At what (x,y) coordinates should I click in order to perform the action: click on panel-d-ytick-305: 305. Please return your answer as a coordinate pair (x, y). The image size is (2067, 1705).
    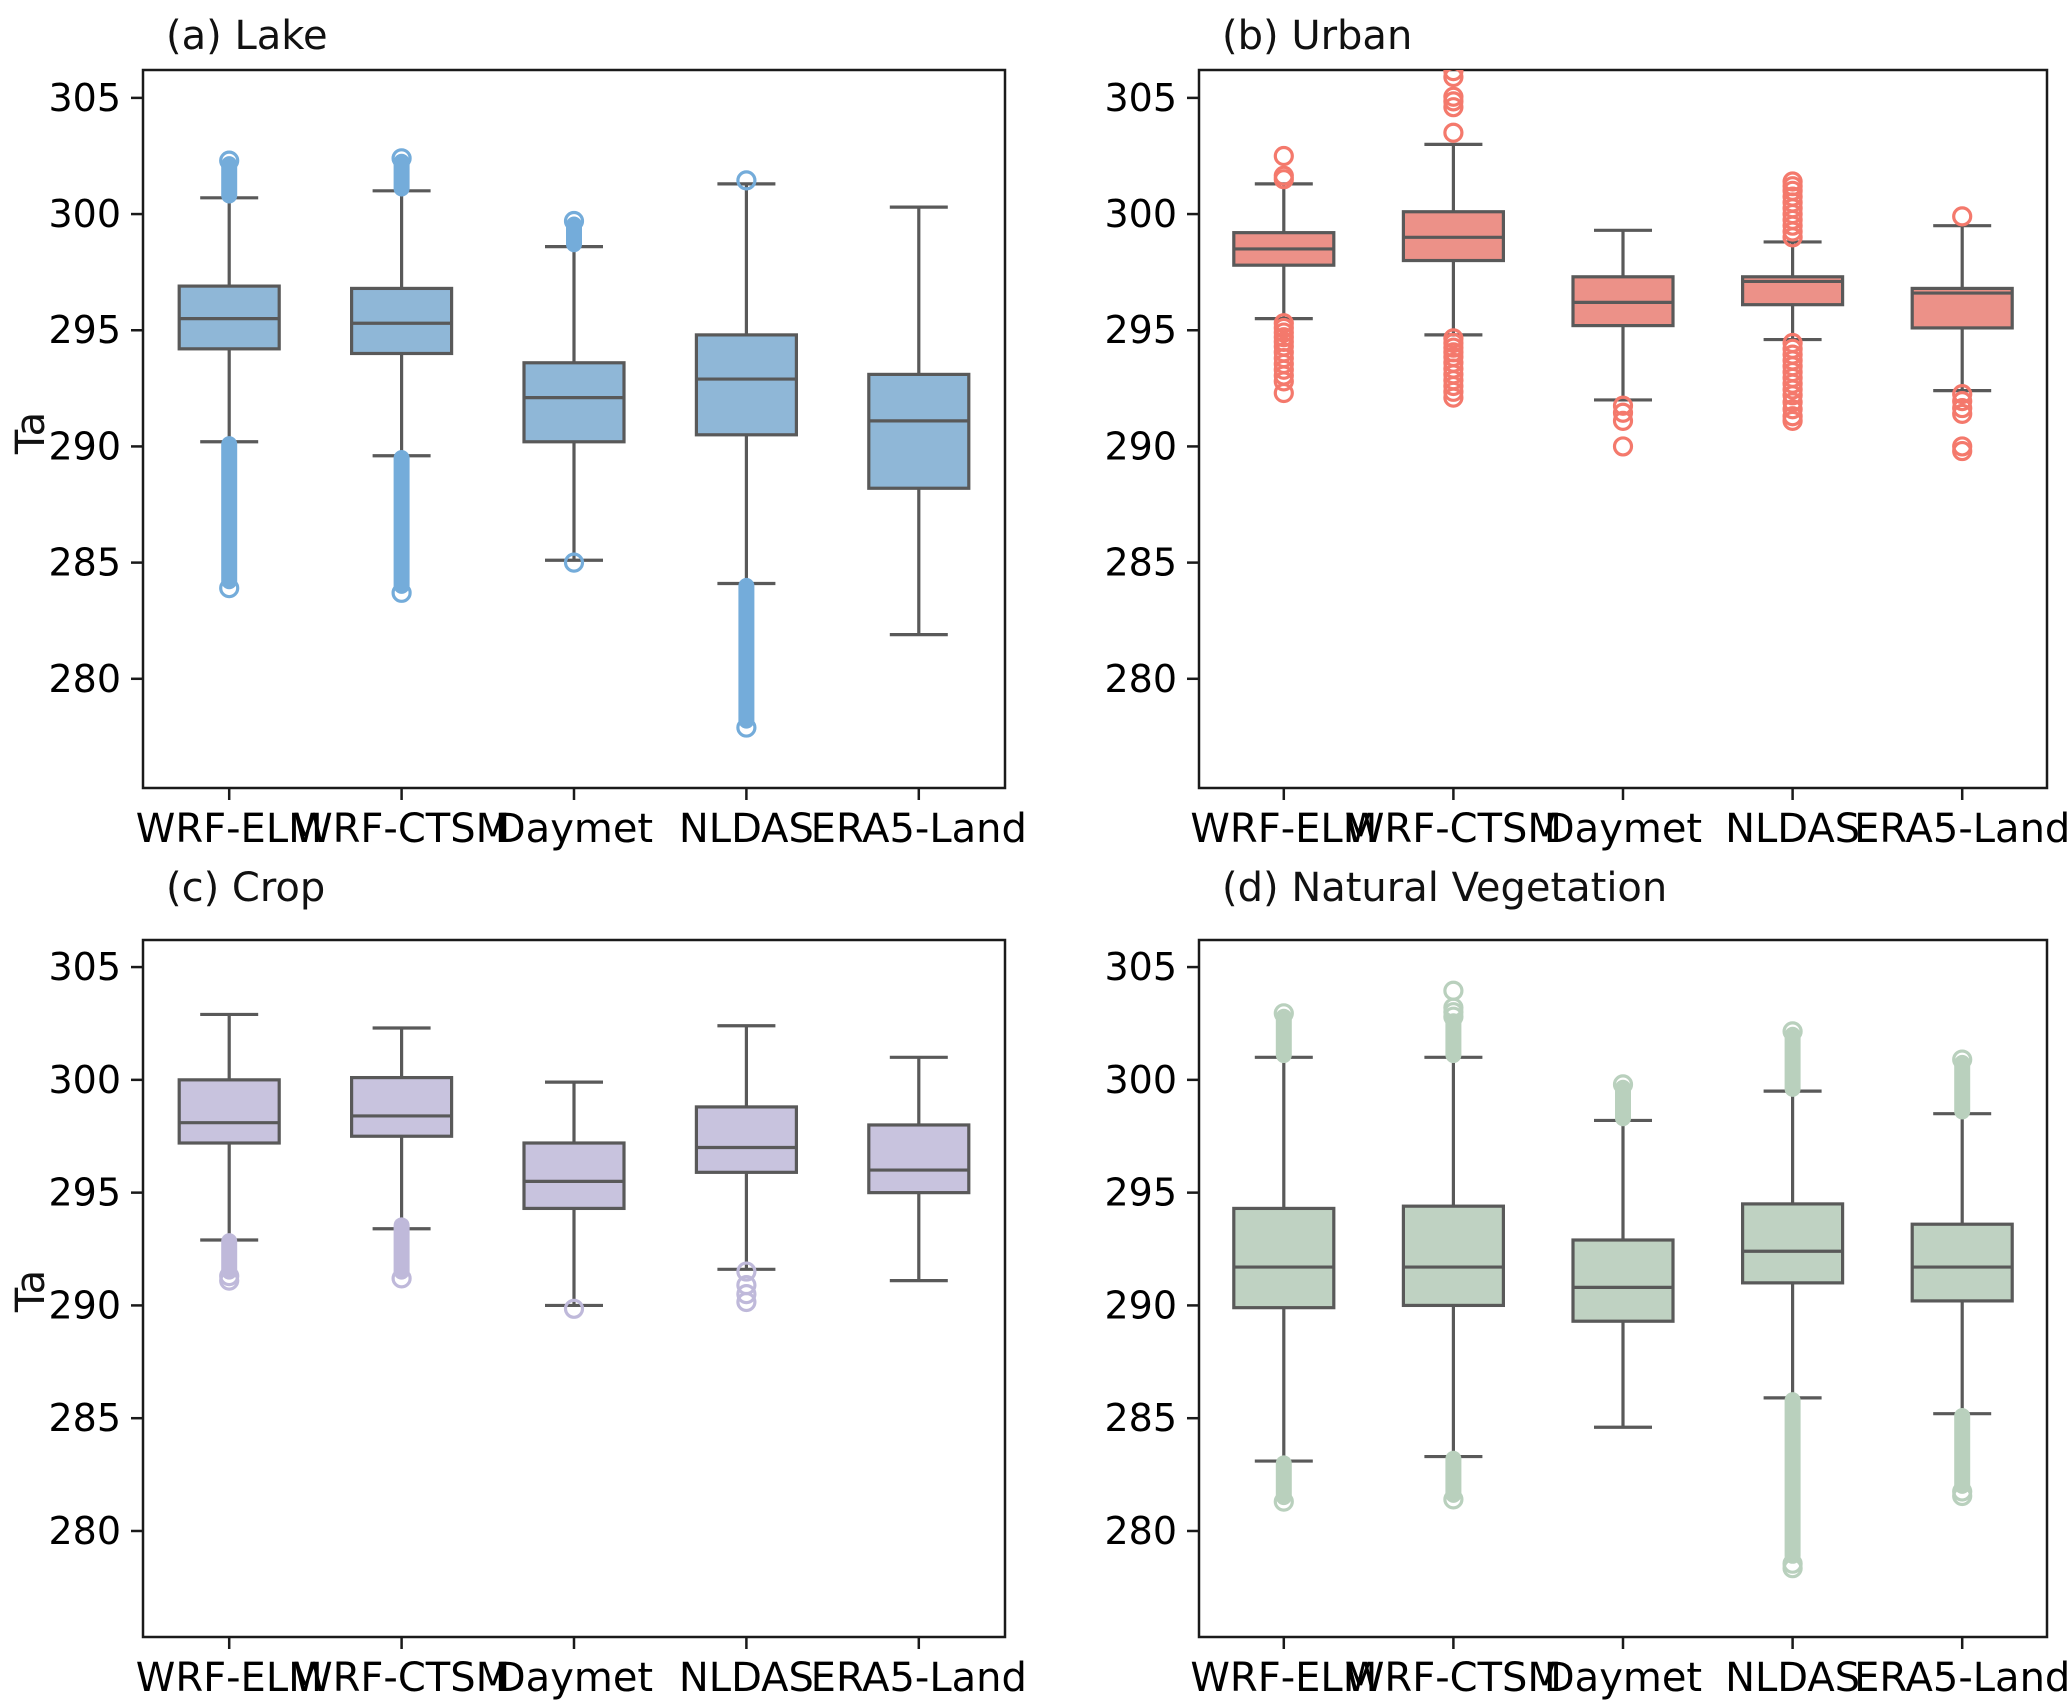
    Looking at the image, I should click on (1140, 967).